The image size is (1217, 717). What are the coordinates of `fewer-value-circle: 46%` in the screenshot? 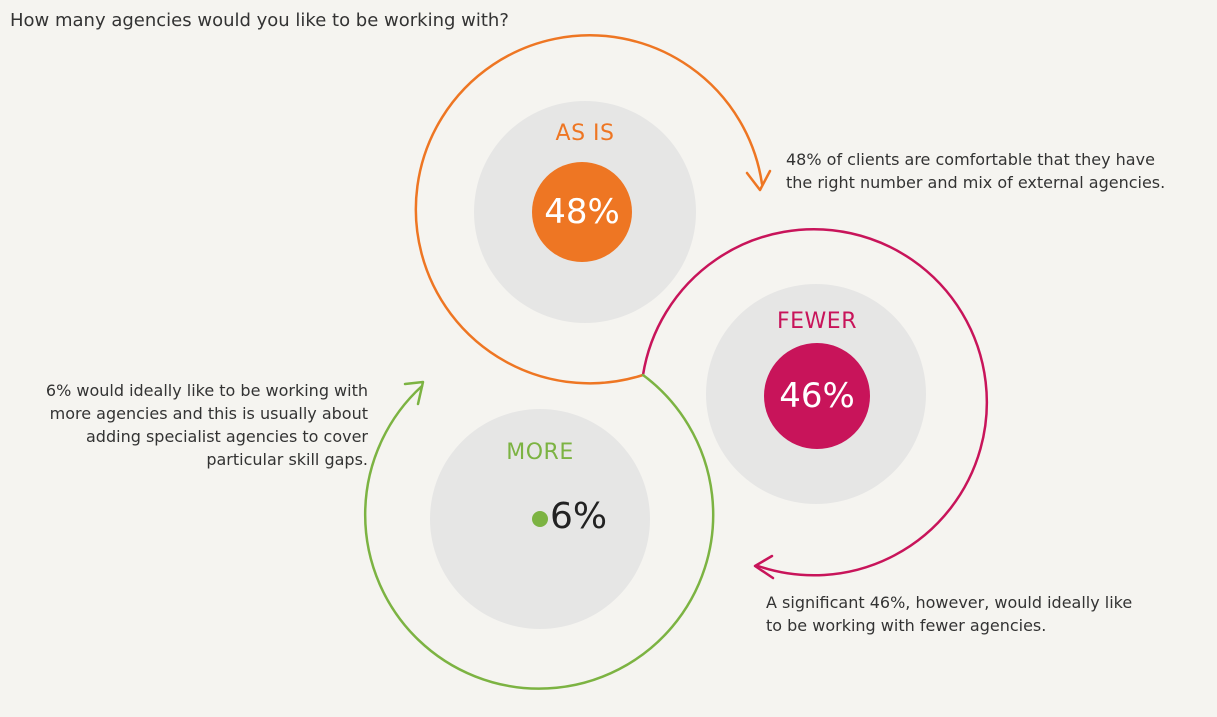 It's located at (817, 396).